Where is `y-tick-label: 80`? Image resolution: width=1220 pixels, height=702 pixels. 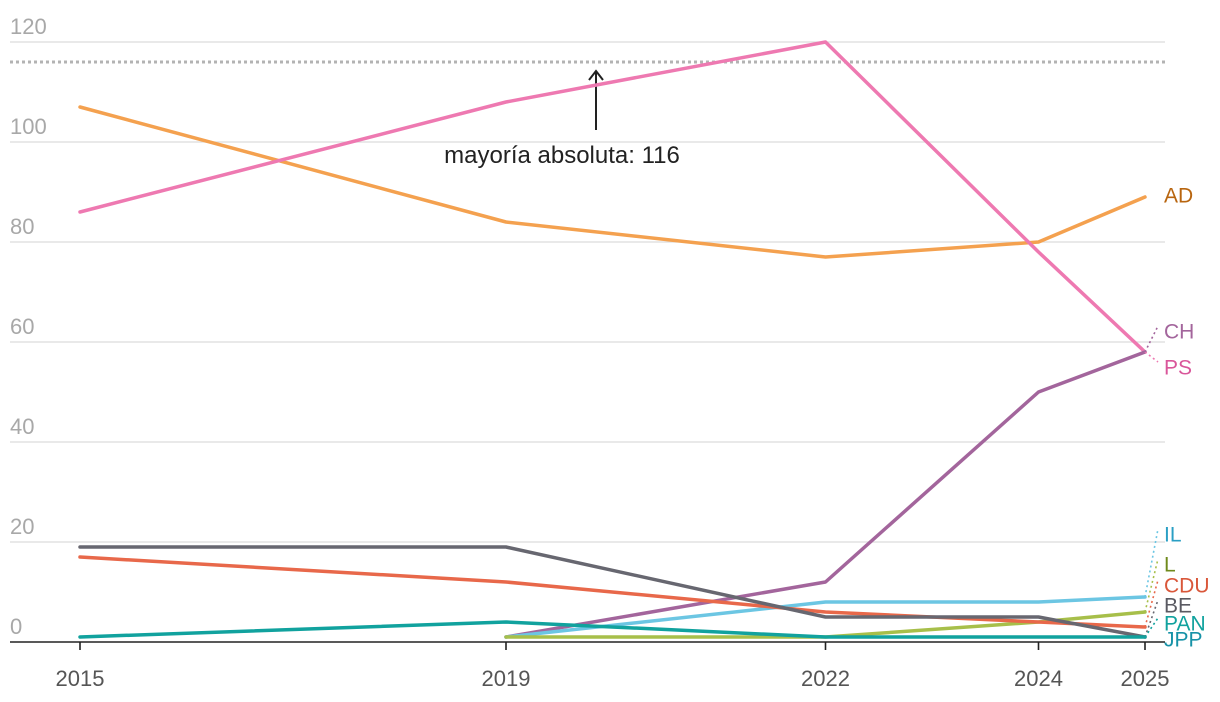
y-tick-label: 80 is located at coordinates (22, 226).